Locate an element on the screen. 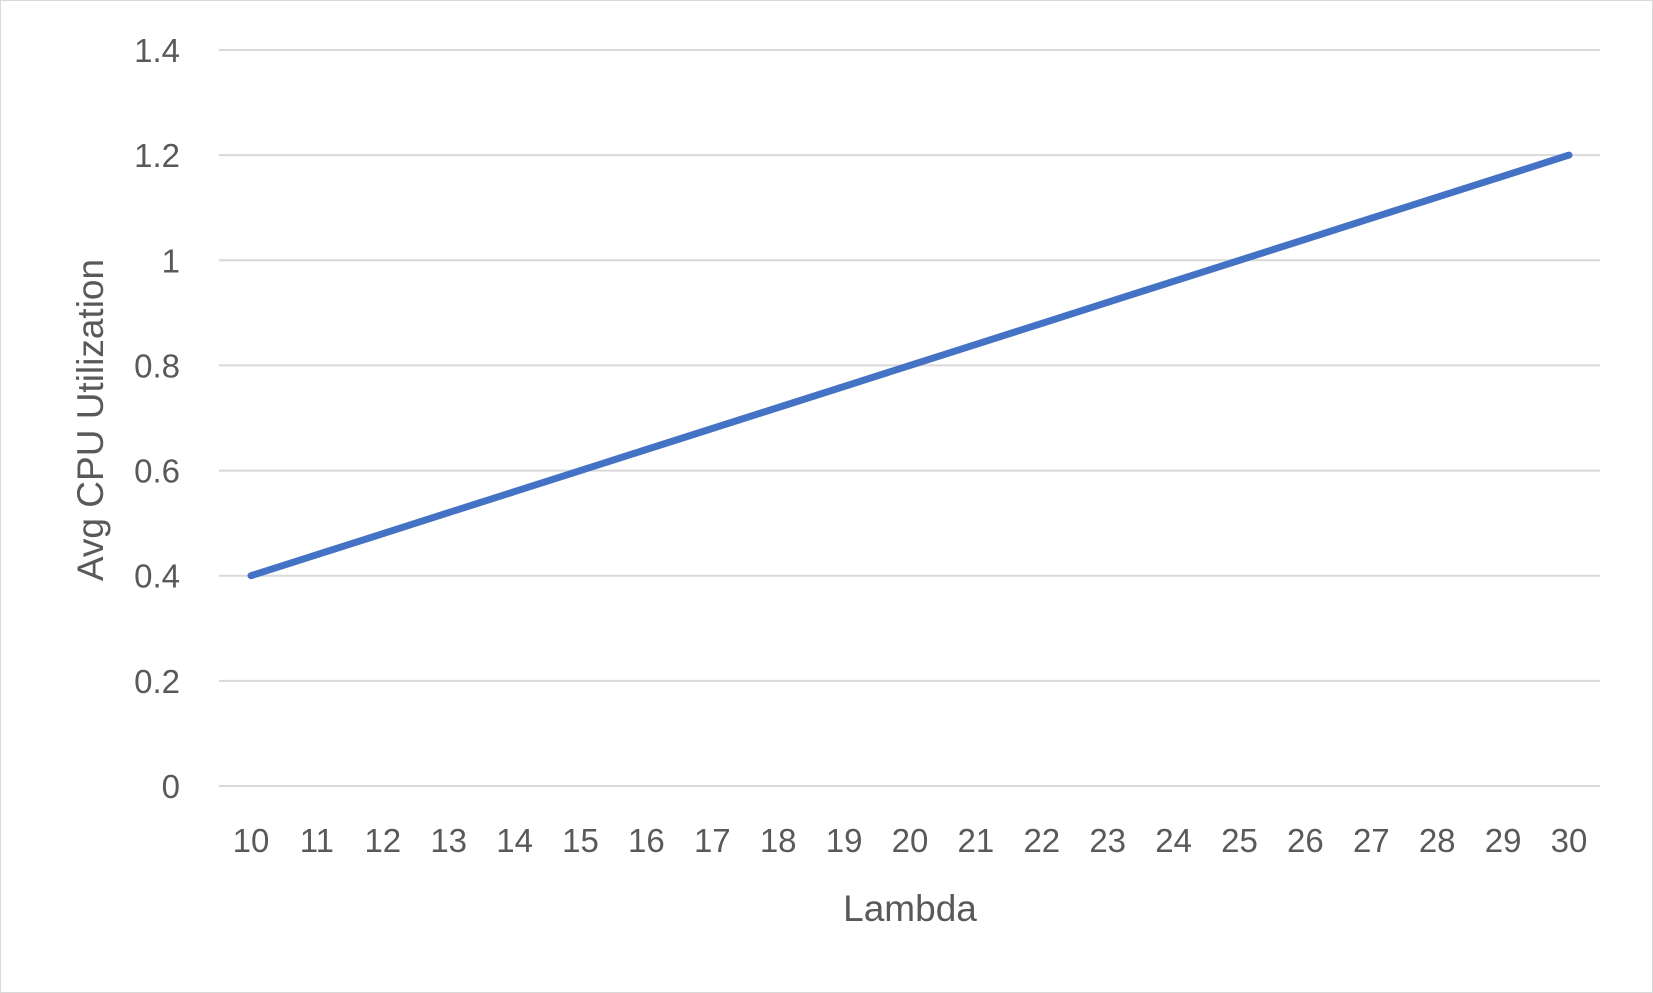 Image resolution: width=1653 pixels, height=993 pixels. y-tick-label: 0 is located at coordinates (171, 786).